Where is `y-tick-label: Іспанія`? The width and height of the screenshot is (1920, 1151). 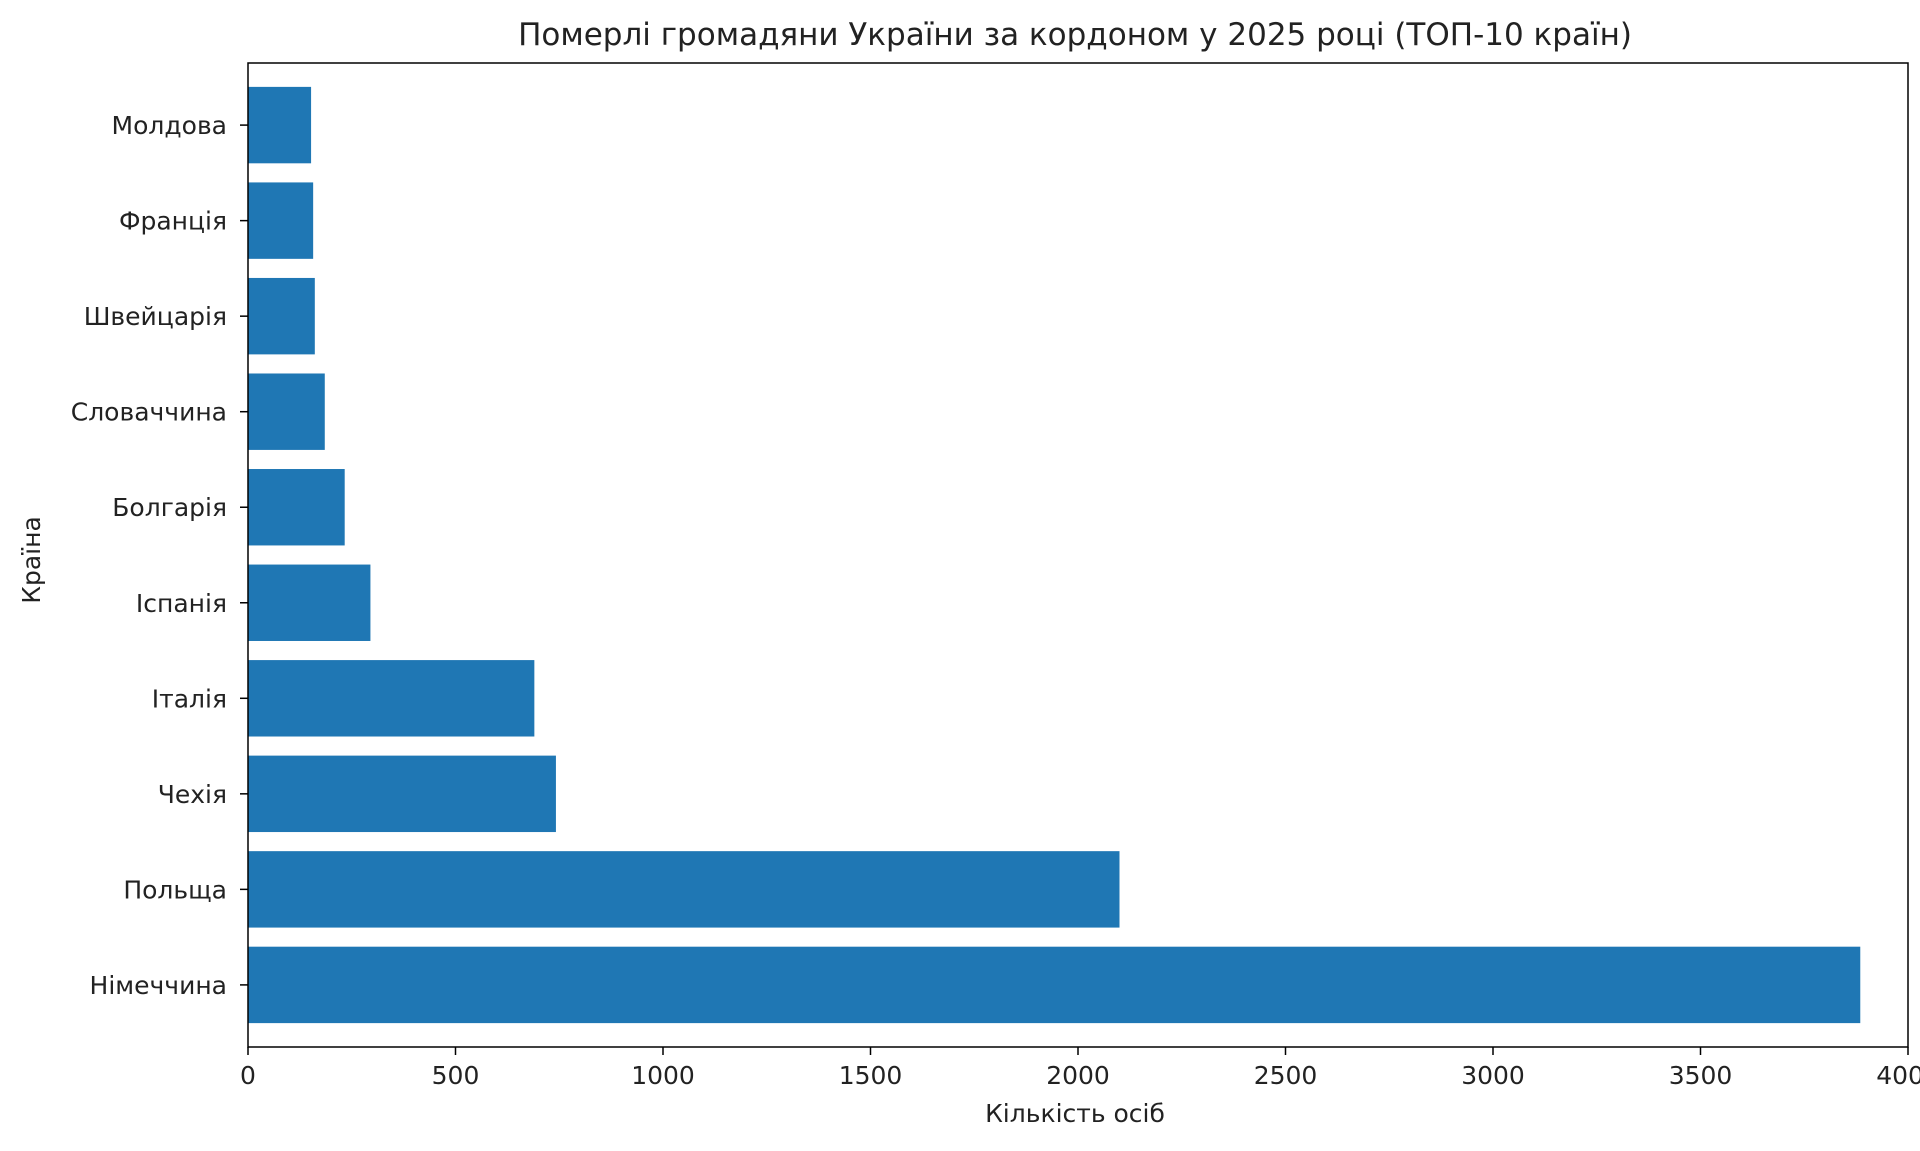 y-tick-label: Іспанія is located at coordinates (181, 603).